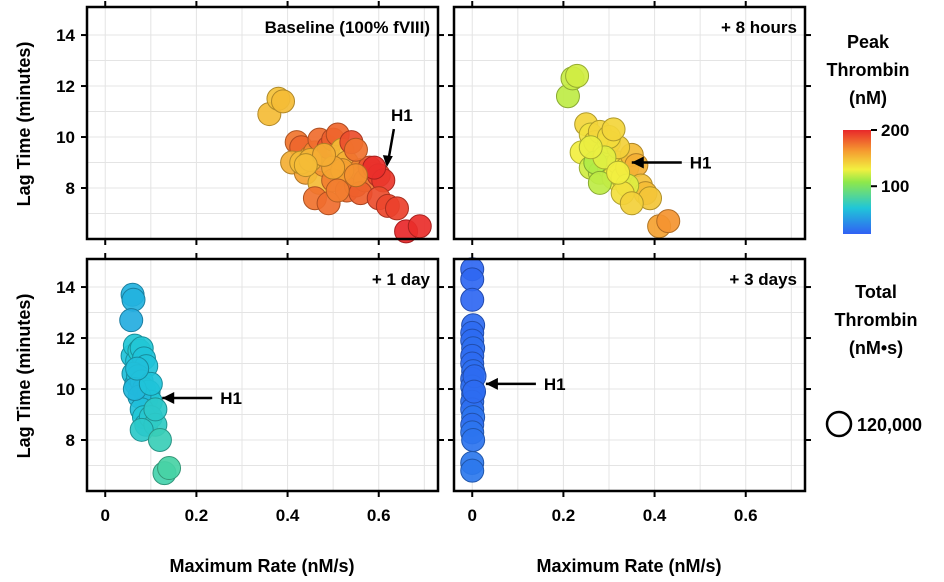 Image resolution: width=944 pixels, height=582 pixels. Describe the element at coordinates (876, 292) in the screenshot. I see `size-legend-title-line-1: Total` at that location.